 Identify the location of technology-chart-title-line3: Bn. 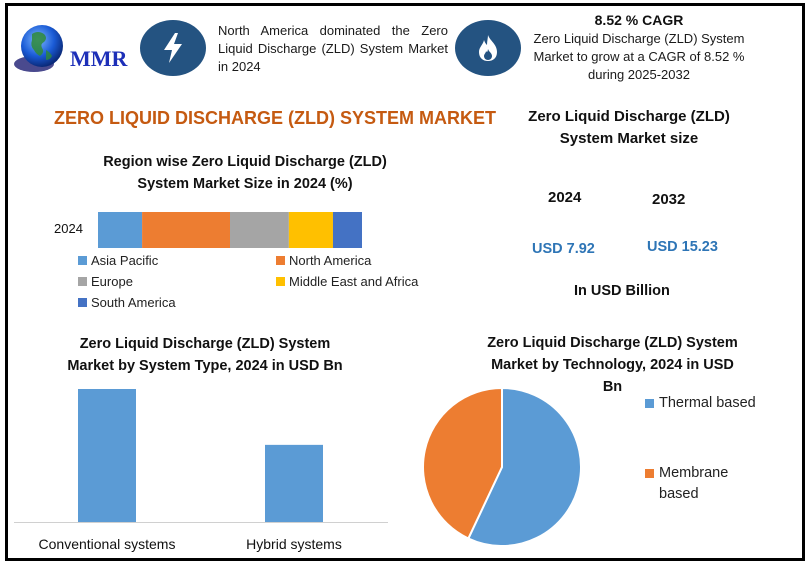
(612, 387).